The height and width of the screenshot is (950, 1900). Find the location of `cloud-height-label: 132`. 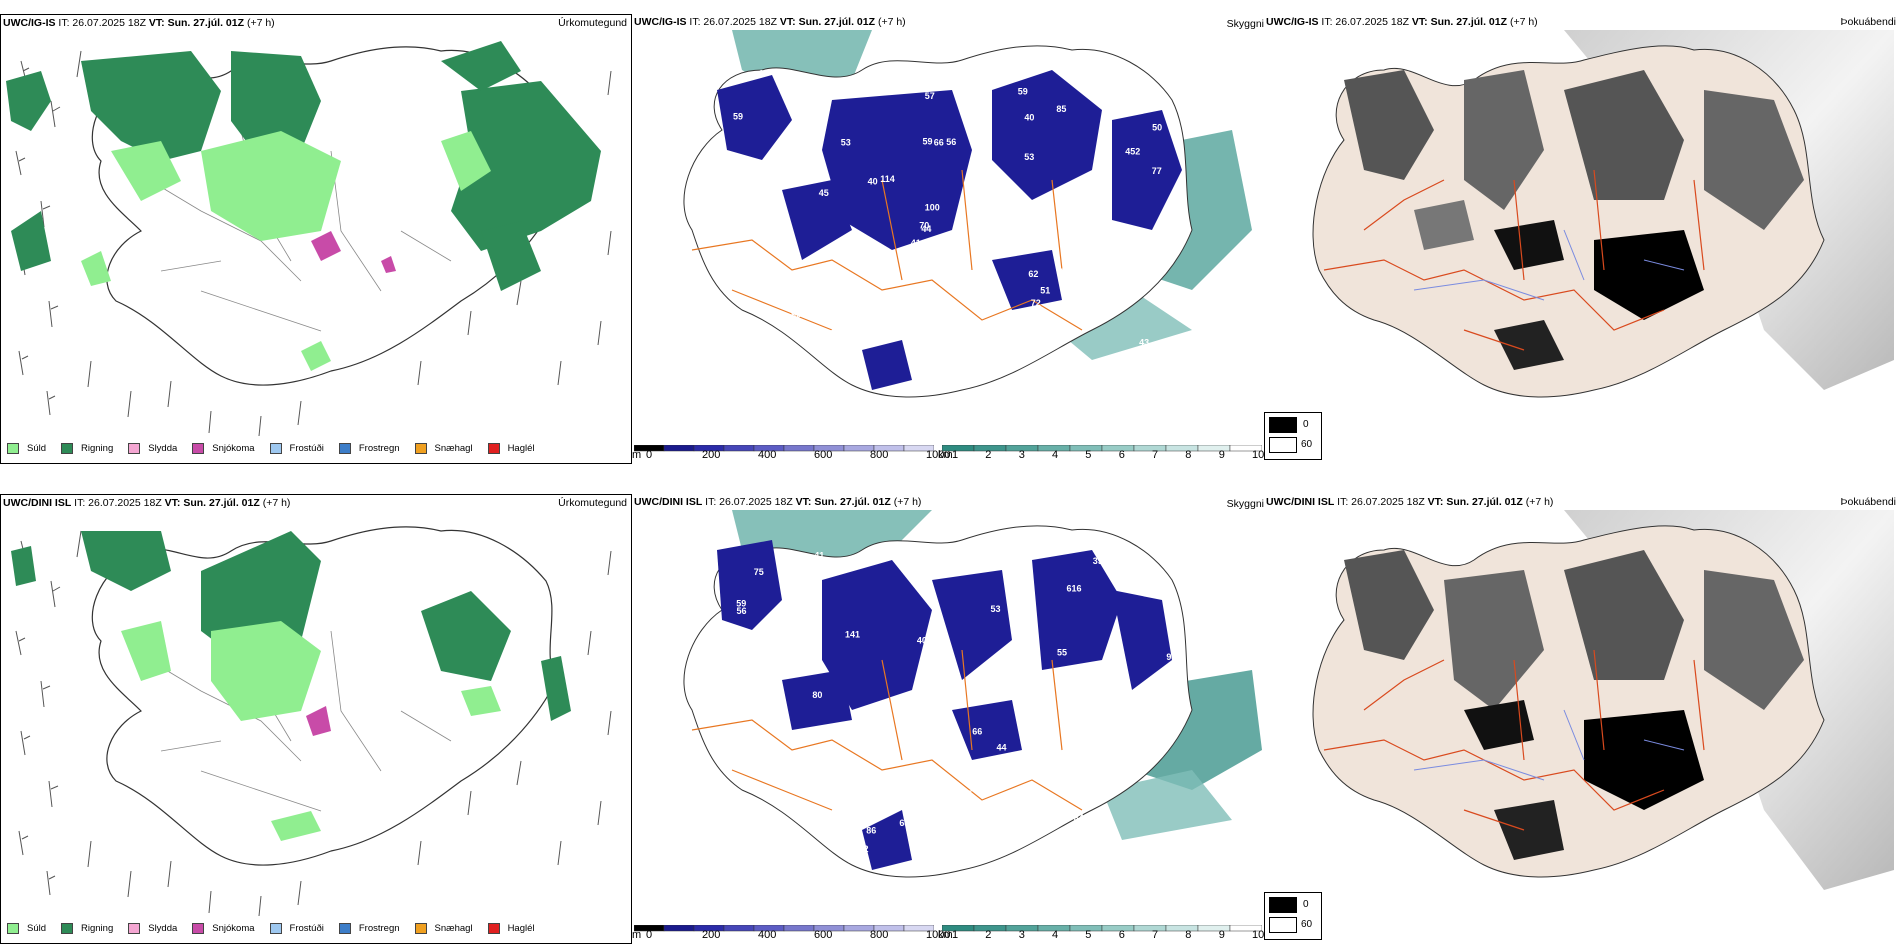

cloud-height-label: 132 is located at coordinates (933, 748).